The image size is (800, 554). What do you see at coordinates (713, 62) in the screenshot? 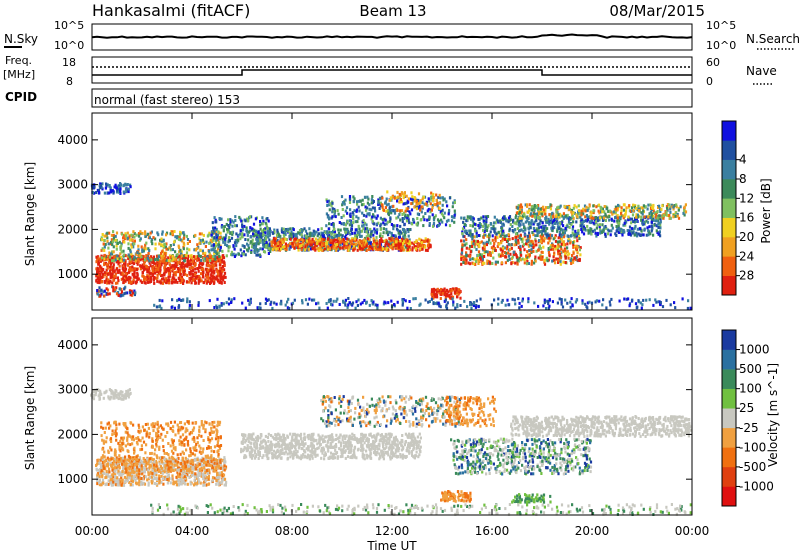
I see `nave-tick-60: 60` at bounding box center [713, 62].